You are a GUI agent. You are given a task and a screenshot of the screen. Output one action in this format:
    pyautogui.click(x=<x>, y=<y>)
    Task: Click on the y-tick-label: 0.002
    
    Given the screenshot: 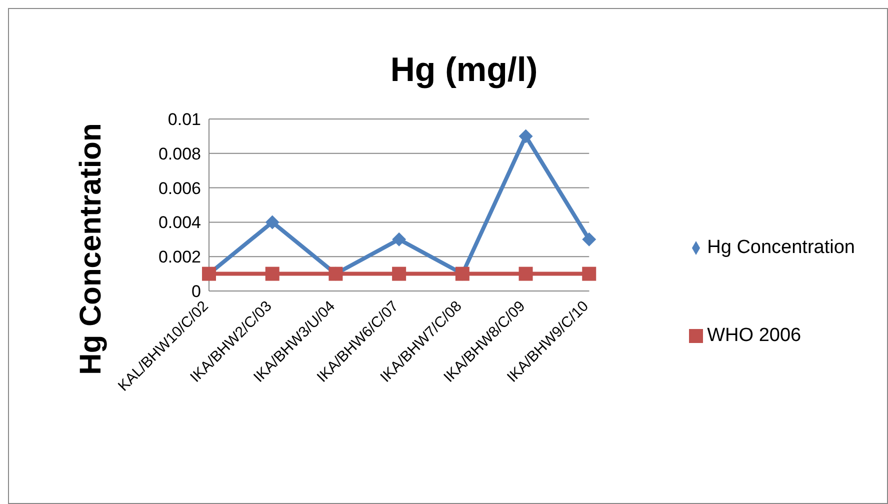 What is the action you would take?
    pyautogui.click(x=179, y=257)
    